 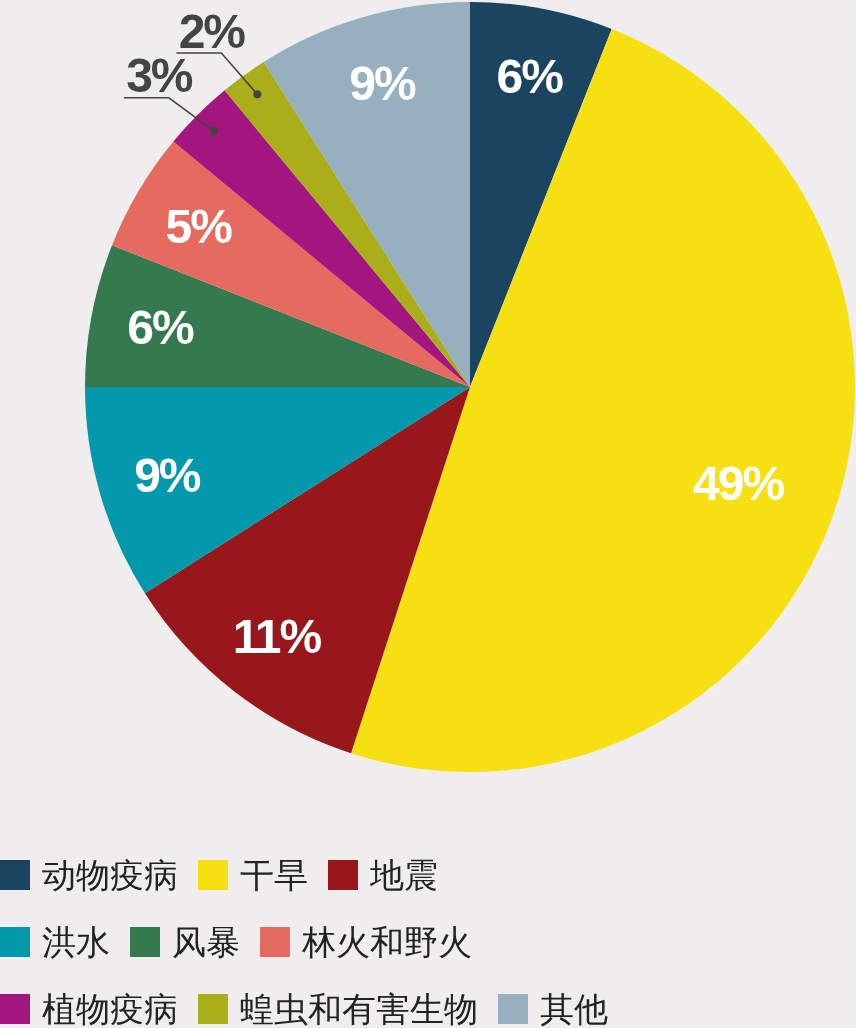 I want to click on legend-label: 其他, so click(x=574, y=1008).